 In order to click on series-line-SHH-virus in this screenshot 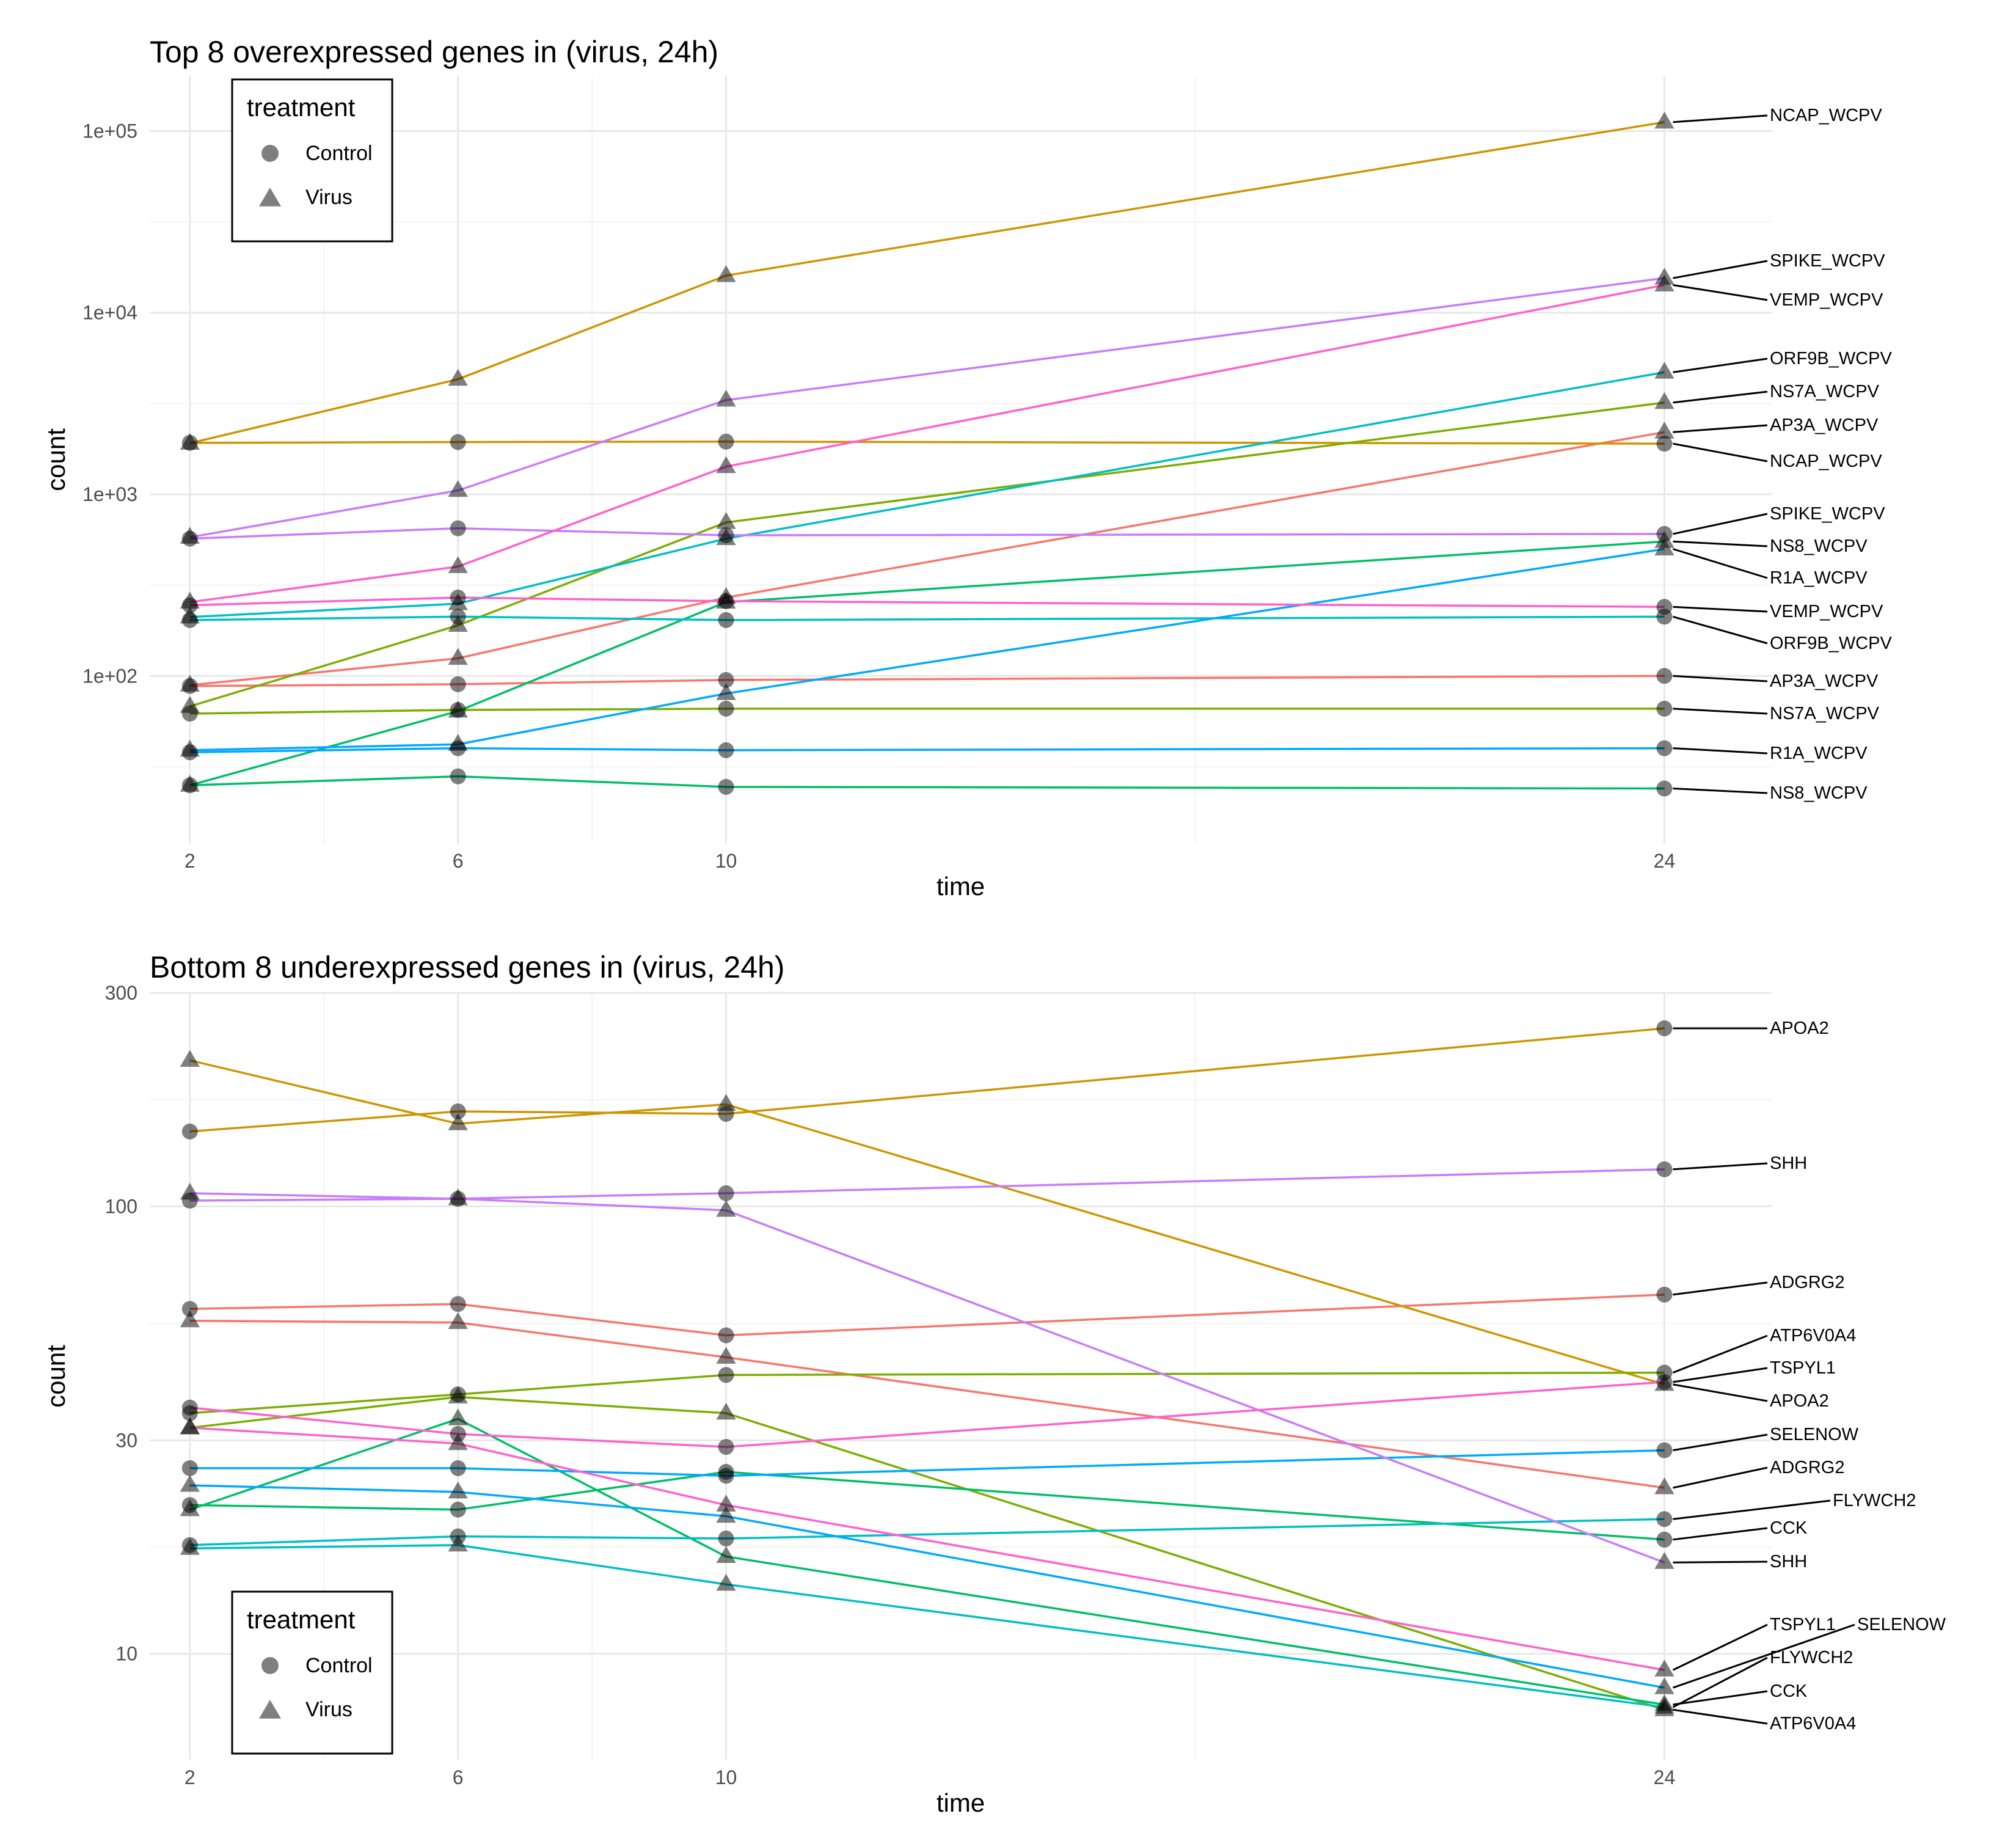, I will do `click(927, 1378)`.